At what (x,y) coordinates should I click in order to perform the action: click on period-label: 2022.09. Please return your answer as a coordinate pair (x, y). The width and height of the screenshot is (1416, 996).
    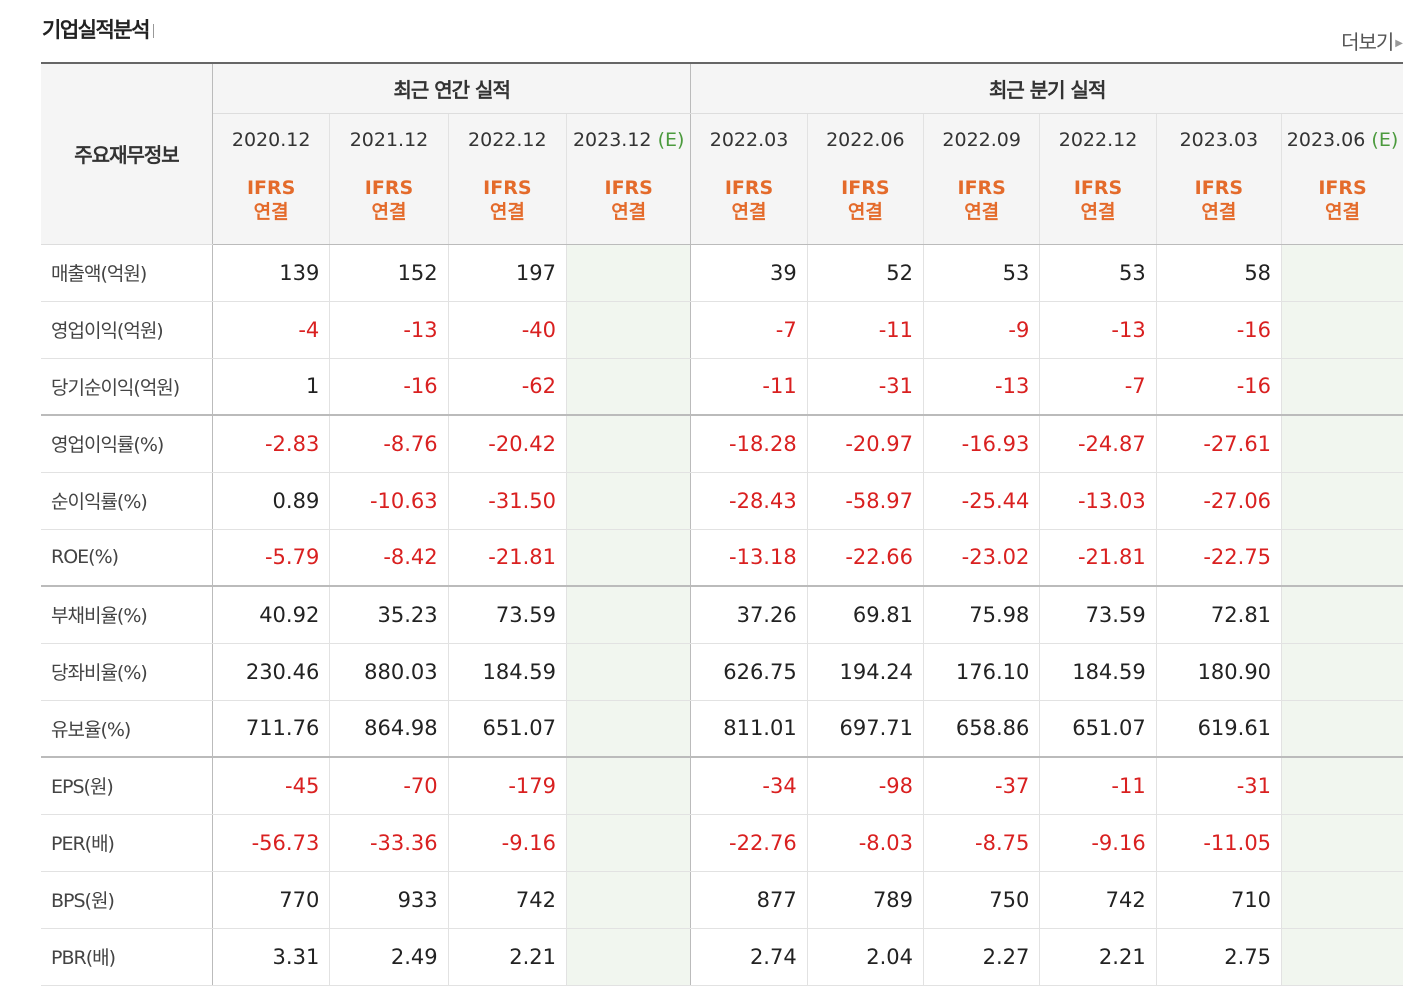
    Looking at the image, I should click on (981, 140).